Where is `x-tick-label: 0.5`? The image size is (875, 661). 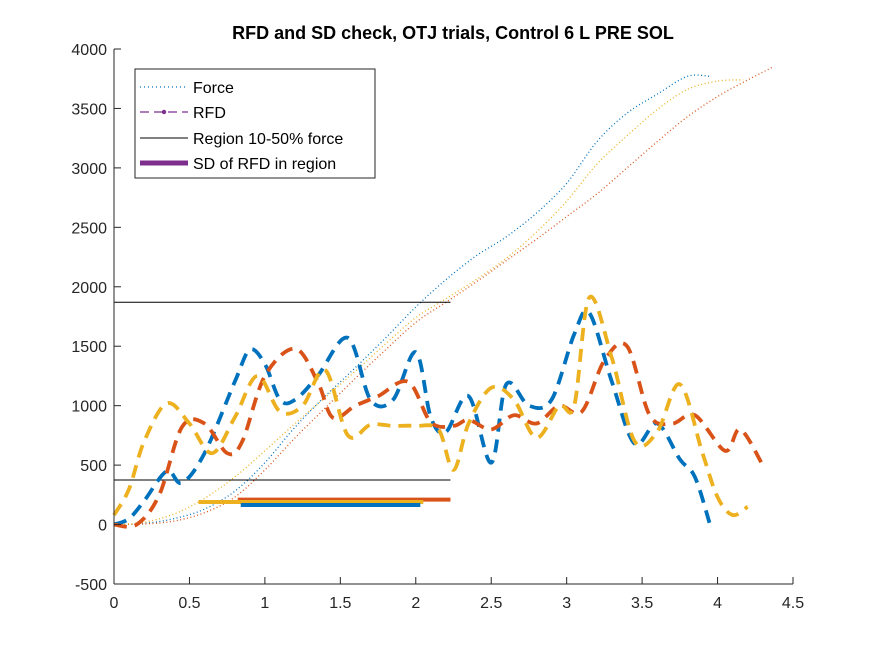
x-tick-label: 0.5 is located at coordinates (189, 603).